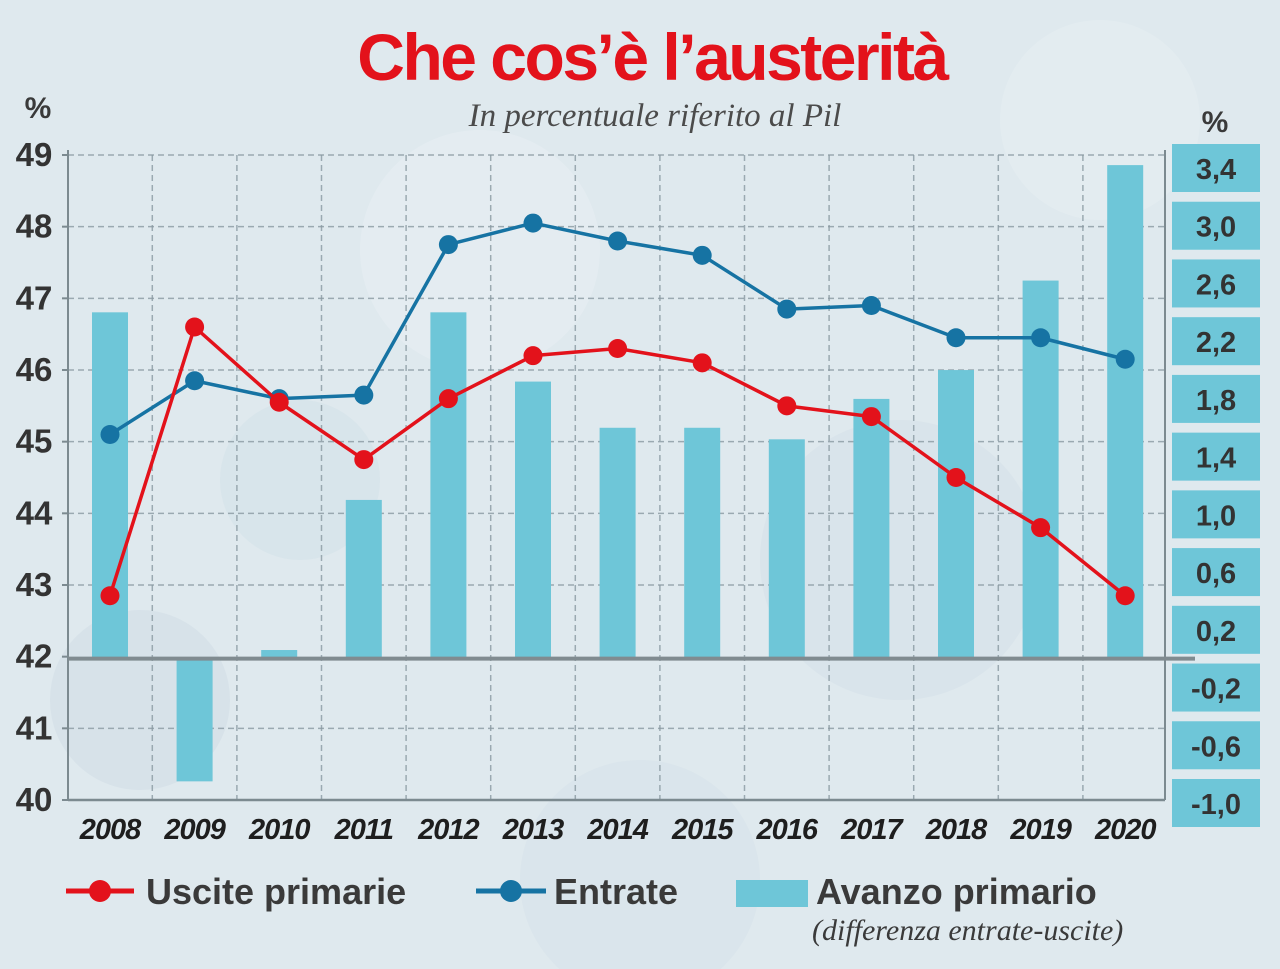 This screenshot has width=1280, height=969. What do you see at coordinates (1125, 359) in the screenshot?
I see `line-entrate-point-2020` at bounding box center [1125, 359].